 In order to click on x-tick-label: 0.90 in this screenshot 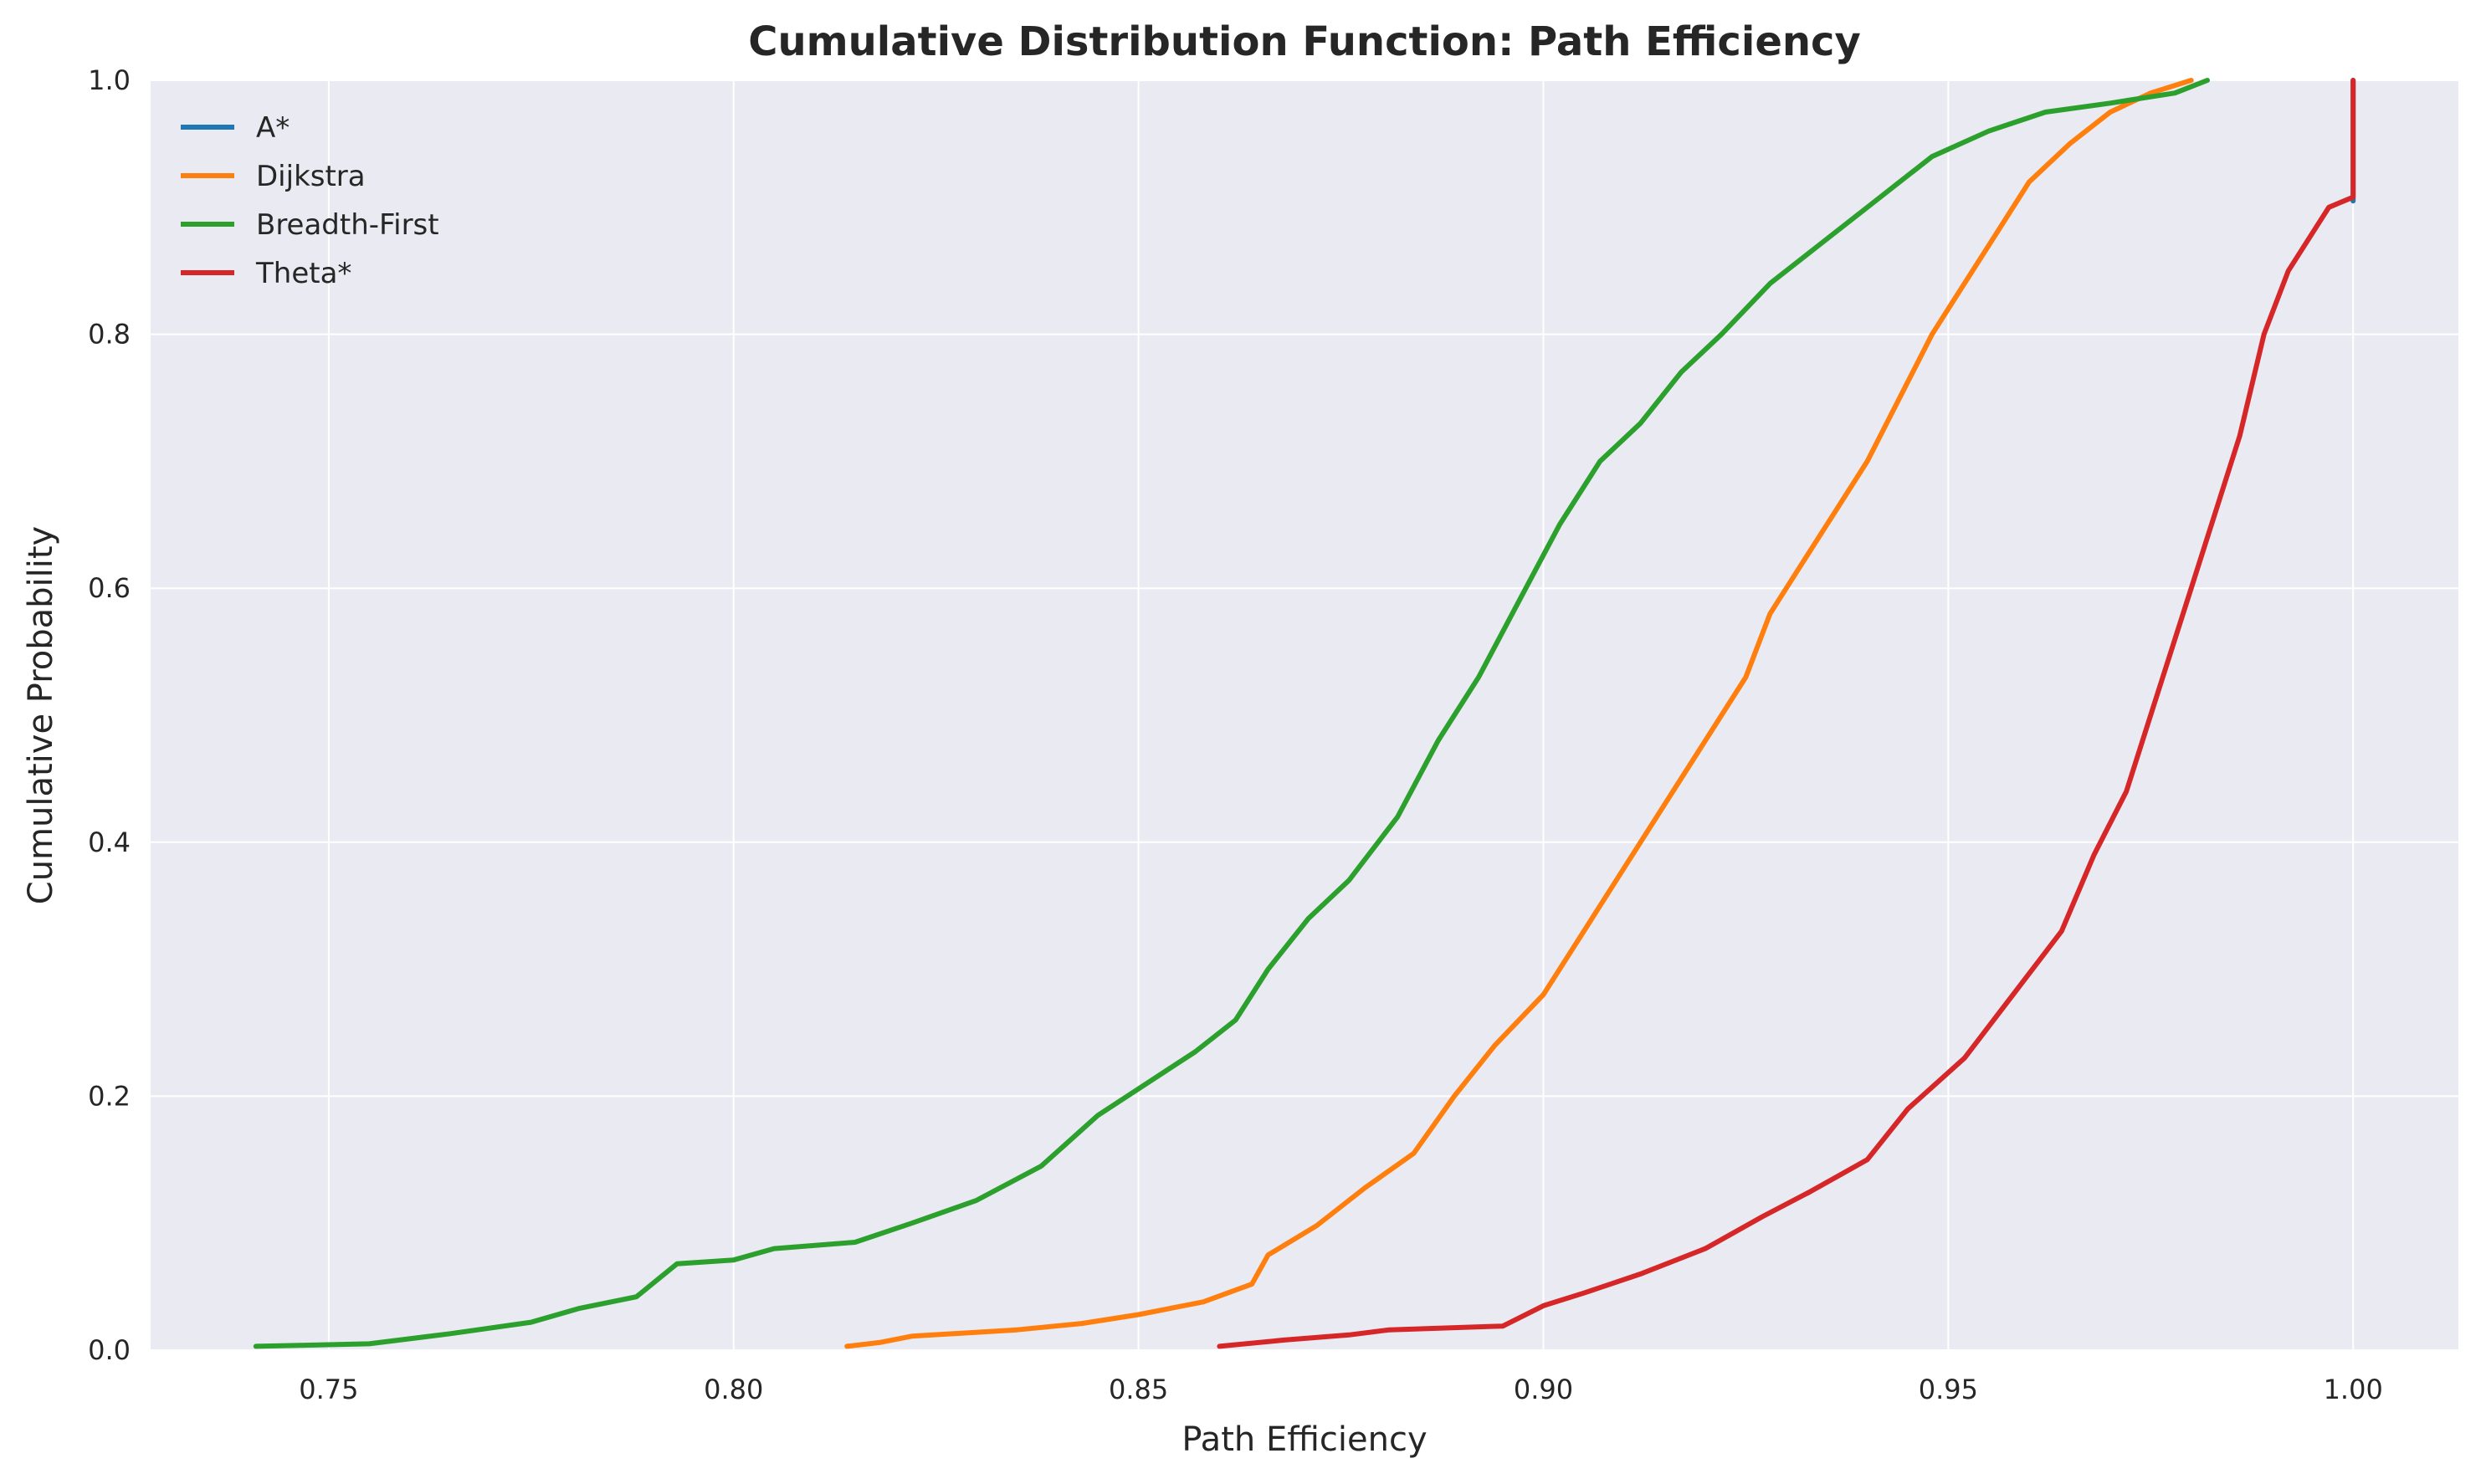, I will do `click(1543, 1389)`.